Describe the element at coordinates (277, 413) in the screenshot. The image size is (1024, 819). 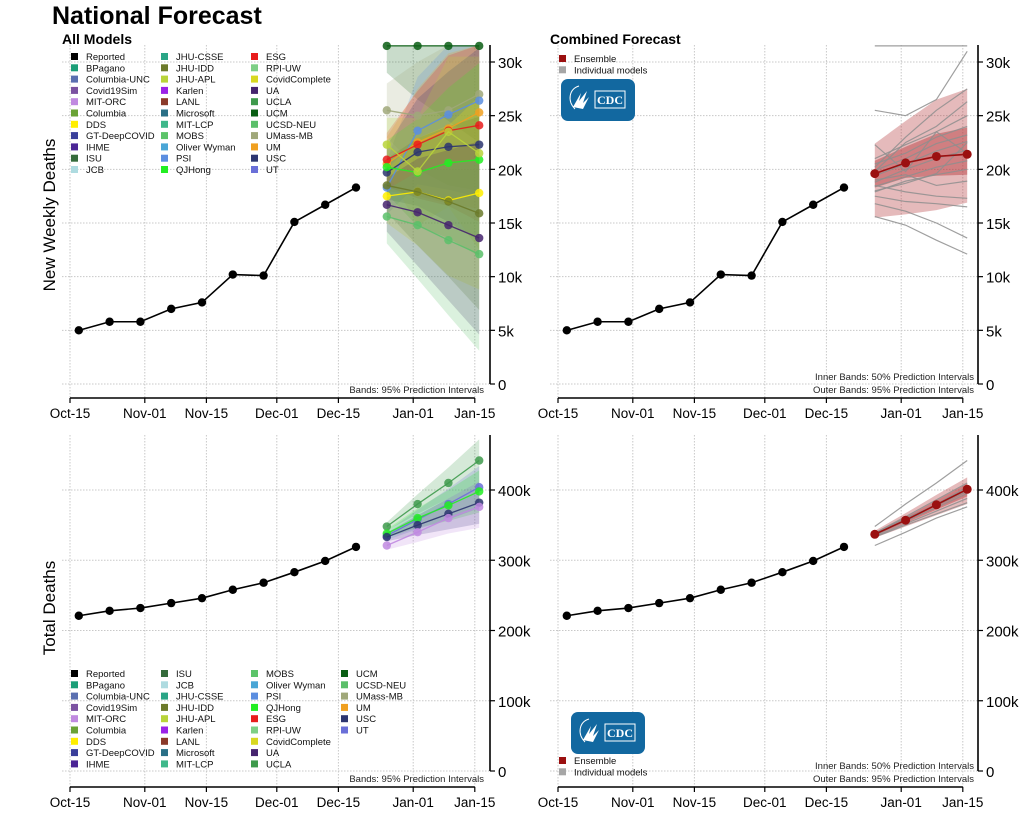
I see `x-tick-label: Dec-01` at that location.